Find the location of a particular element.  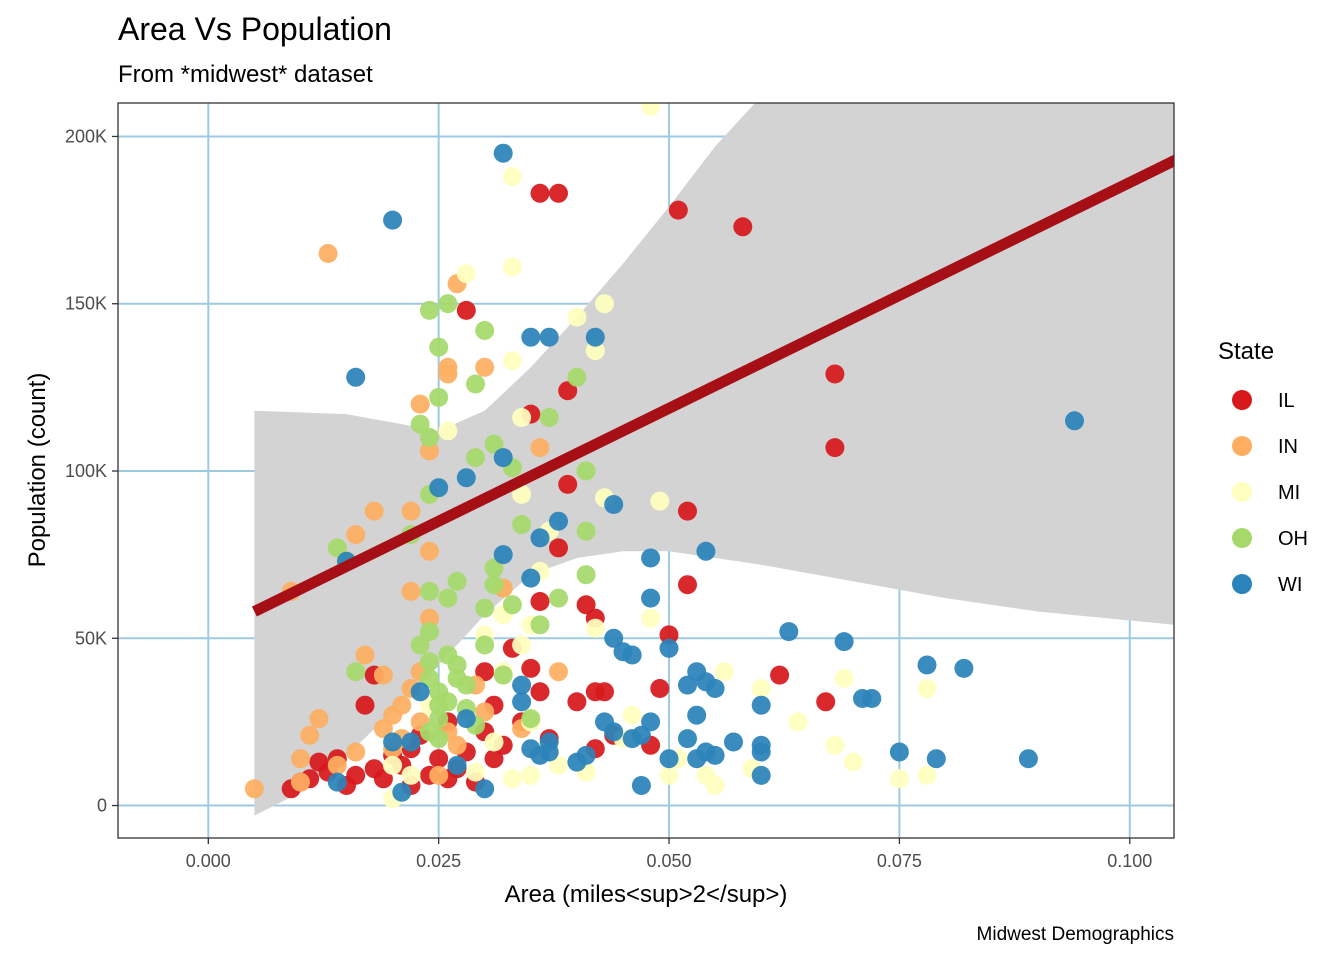

legend-key-wi is located at coordinates (1242, 584).